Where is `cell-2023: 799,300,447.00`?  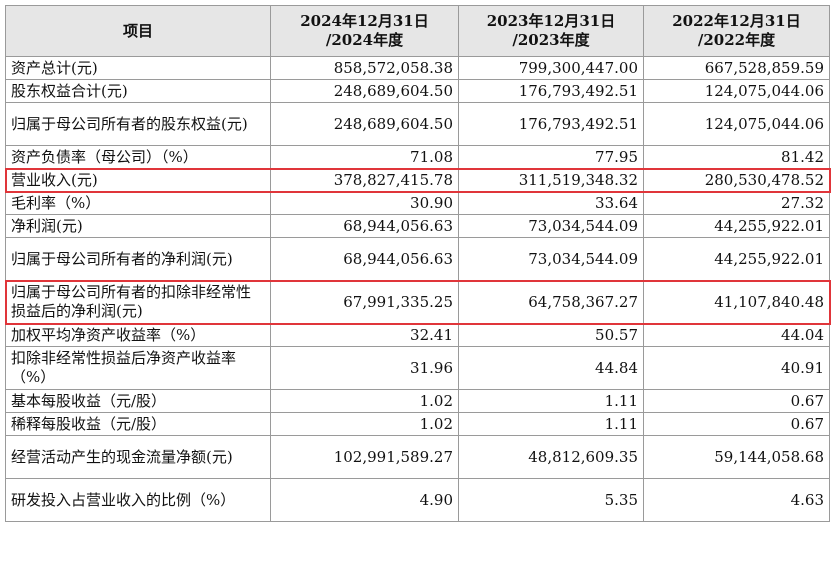 cell-2023: 799,300,447.00 is located at coordinates (551, 68).